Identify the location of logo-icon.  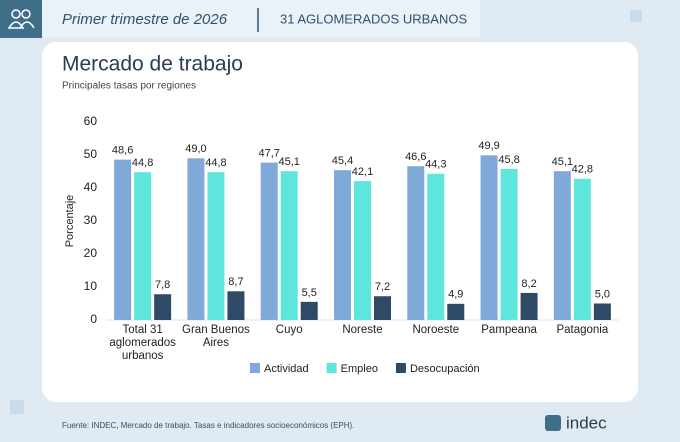
(553, 423).